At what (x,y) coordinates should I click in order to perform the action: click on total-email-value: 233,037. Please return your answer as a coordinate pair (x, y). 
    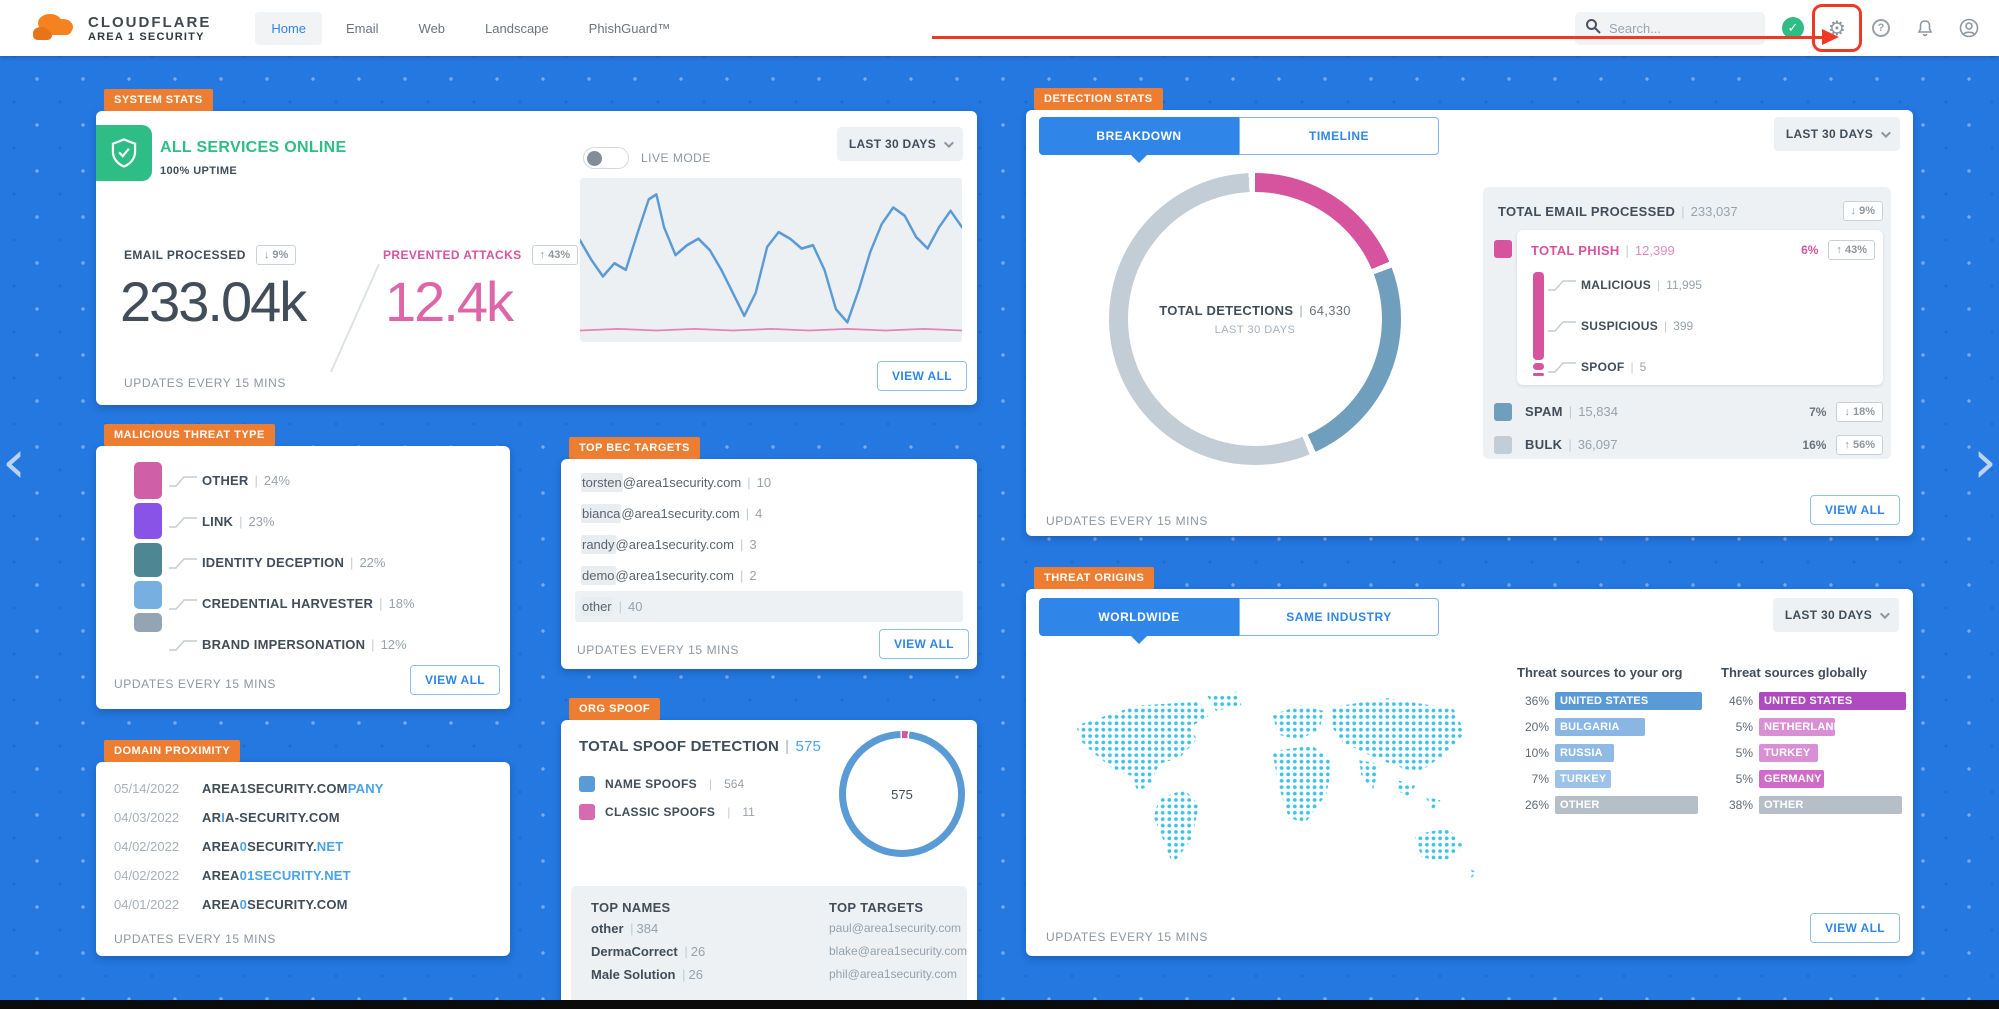
    Looking at the image, I should click on (1714, 211).